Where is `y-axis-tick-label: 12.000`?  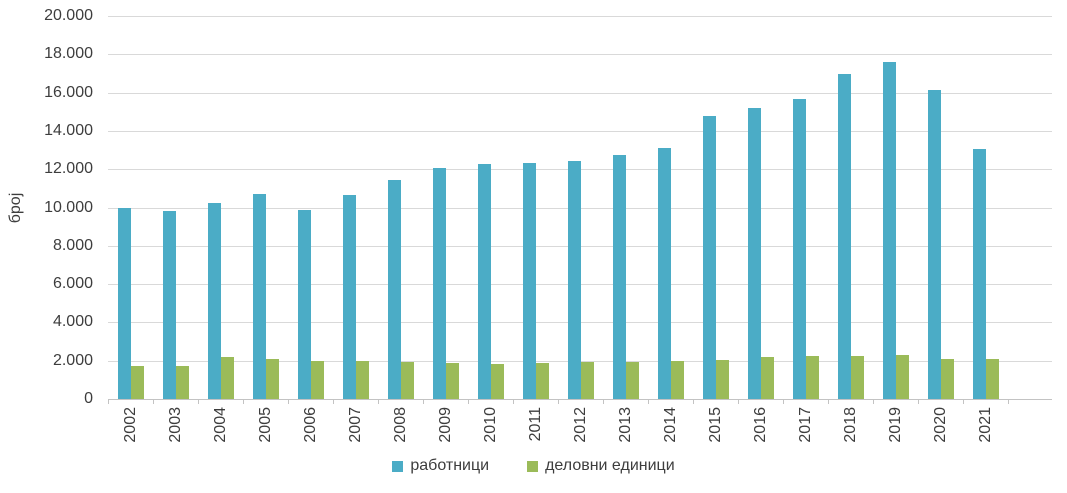 y-axis-tick-label: 12.000 is located at coordinates (68, 169).